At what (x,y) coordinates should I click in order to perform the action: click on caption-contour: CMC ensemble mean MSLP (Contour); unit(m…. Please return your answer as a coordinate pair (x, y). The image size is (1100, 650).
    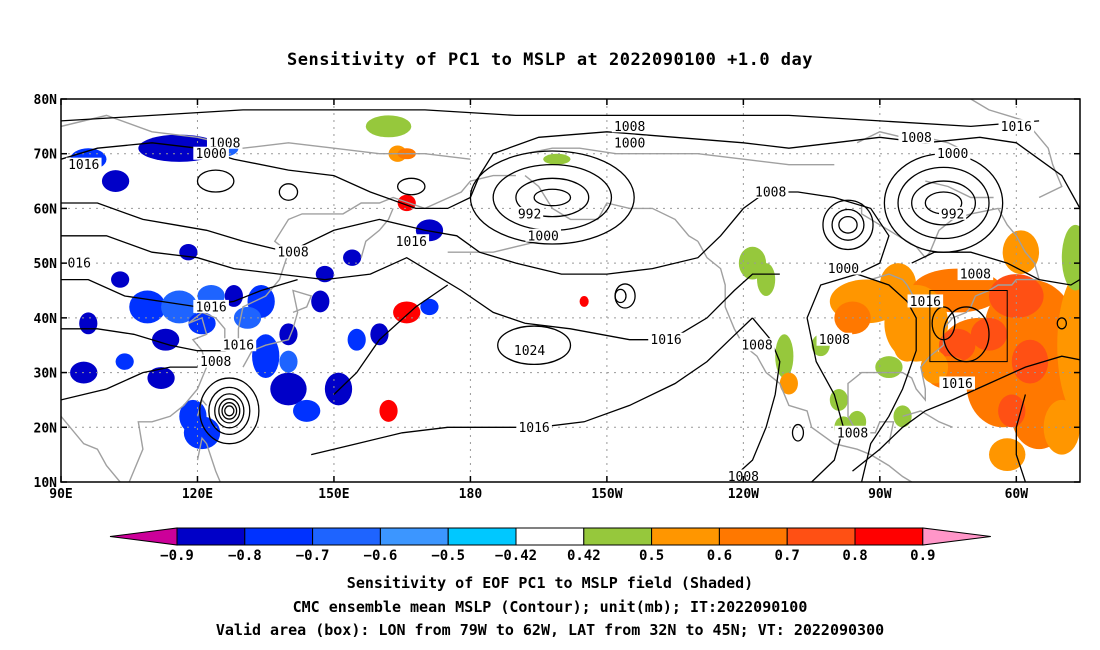
    Looking at the image, I should click on (550, 607).